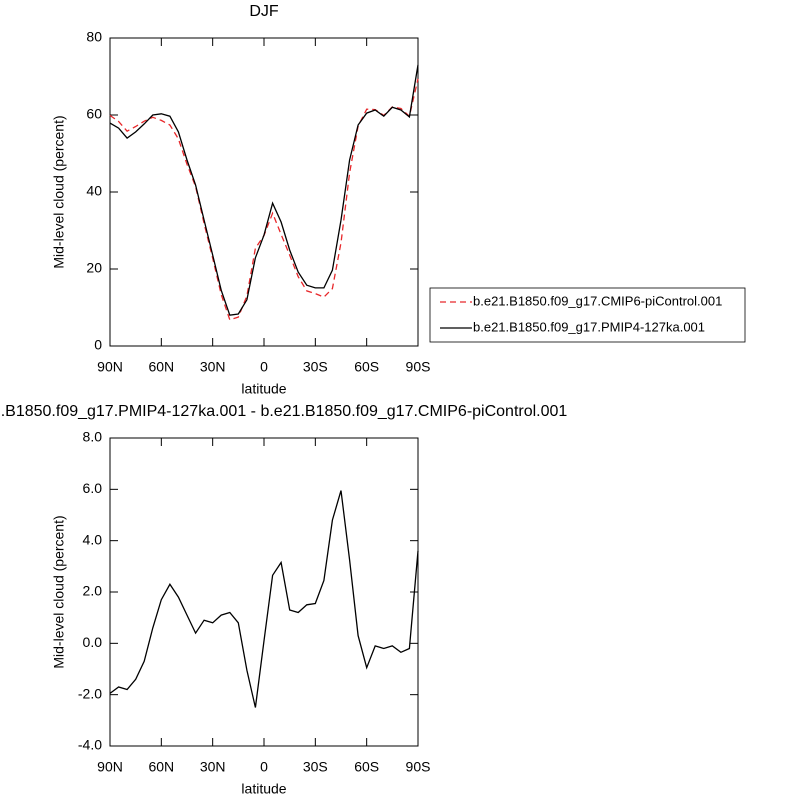 The height and width of the screenshot is (800, 800). What do you see at coordinates (93, 642) in the screenshot?
I see `y-tick-label: 0.0` at bounding box center [93, 642].